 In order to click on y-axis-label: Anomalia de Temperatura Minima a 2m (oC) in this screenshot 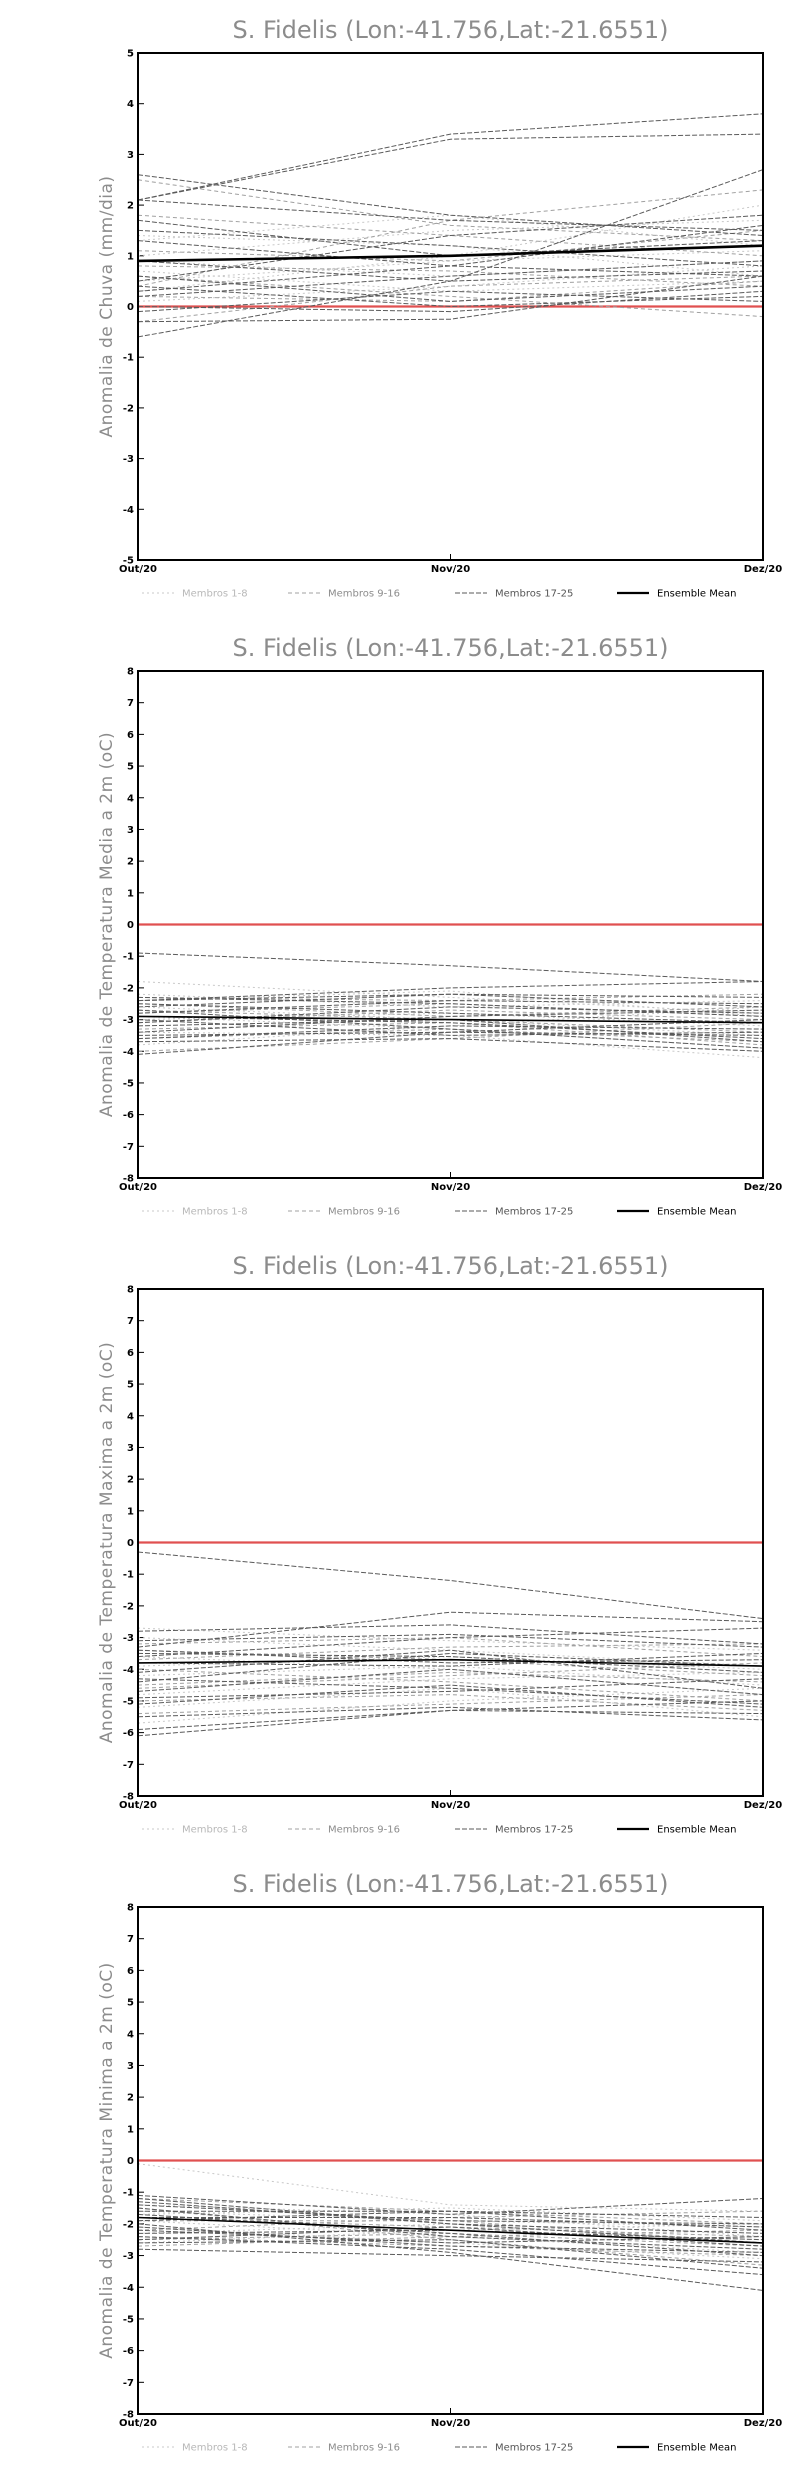, I will do `click(107, 2160)`.